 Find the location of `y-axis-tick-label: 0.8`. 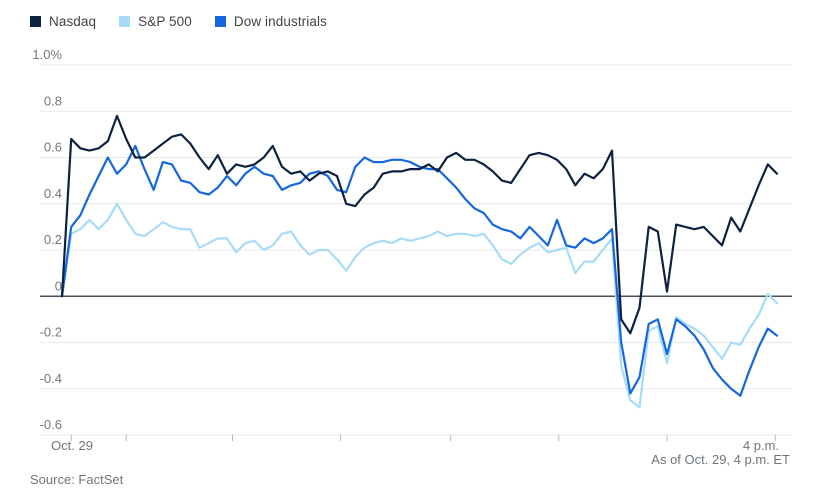

y-axis-tick-label: 0.8 is located at coordinates (53, 100).